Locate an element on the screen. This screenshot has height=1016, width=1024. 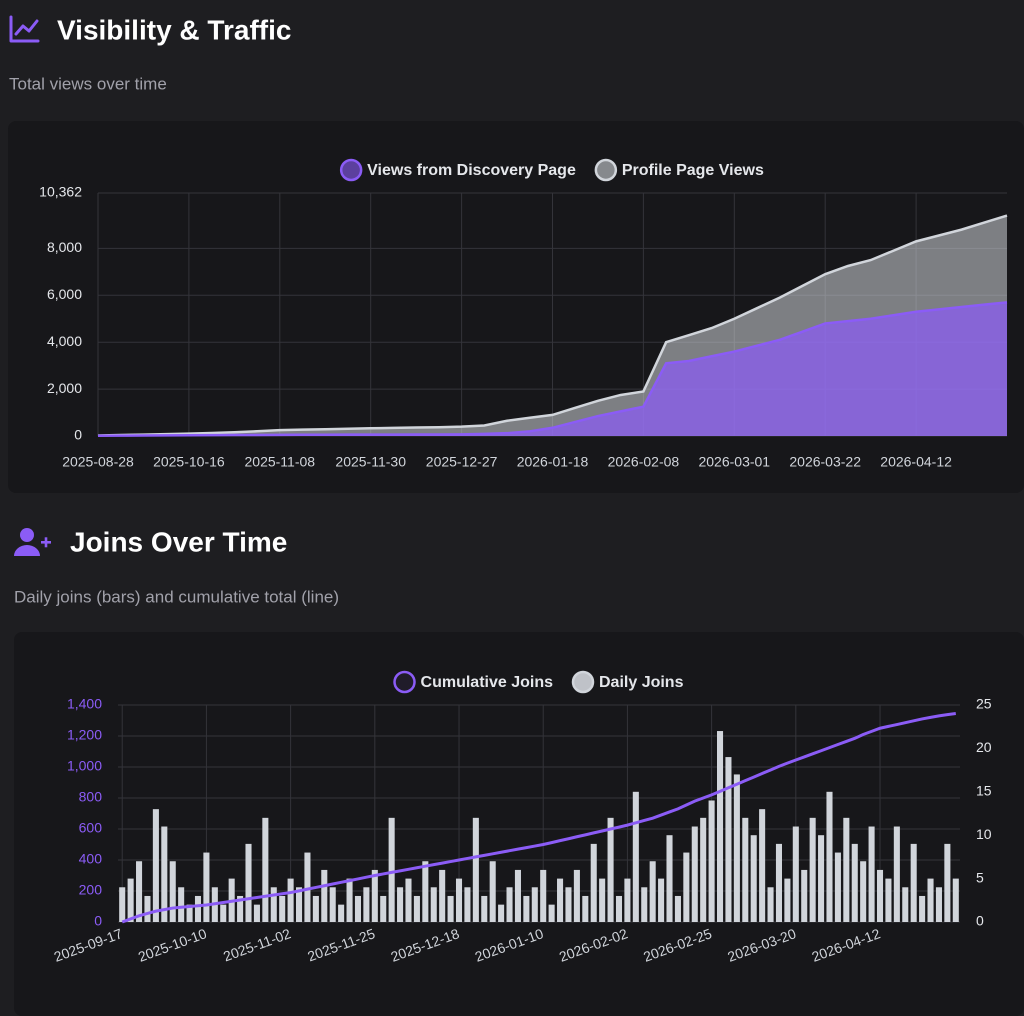
x-tick-label: 2025-12-27 is located at coordinates (462, 462).